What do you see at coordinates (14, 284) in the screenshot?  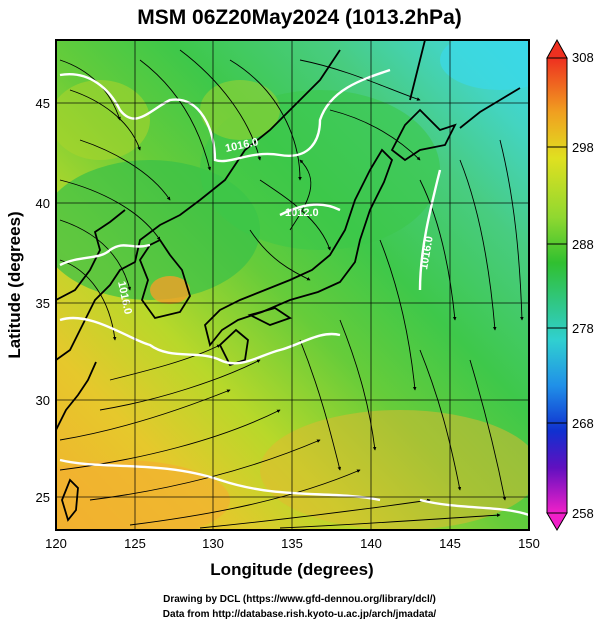 I see `y-axis-title: Latitude (degrees)` at bounding box center [14, 284].